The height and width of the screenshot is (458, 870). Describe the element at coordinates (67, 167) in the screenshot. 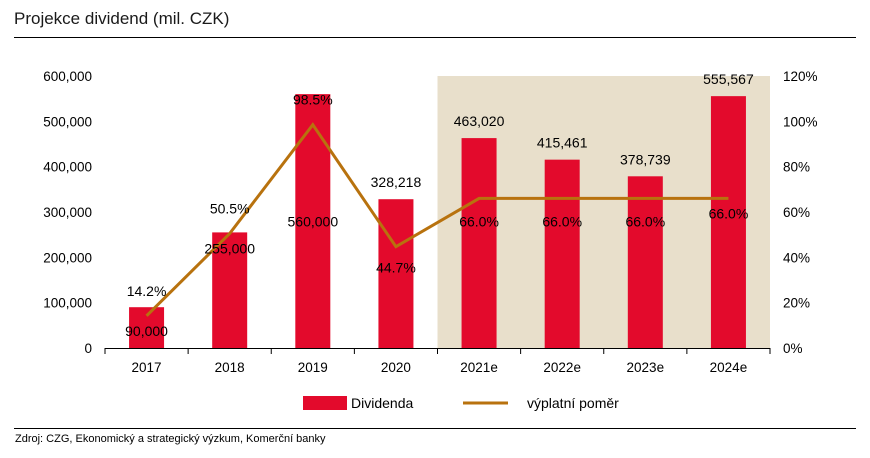

I see `y-left-tick-label: 400,000` at that location.